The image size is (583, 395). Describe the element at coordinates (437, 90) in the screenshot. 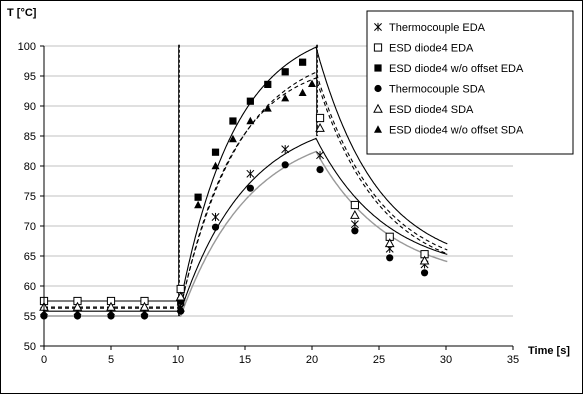

I see `legend-label: Thermocouple SDA` at that location.